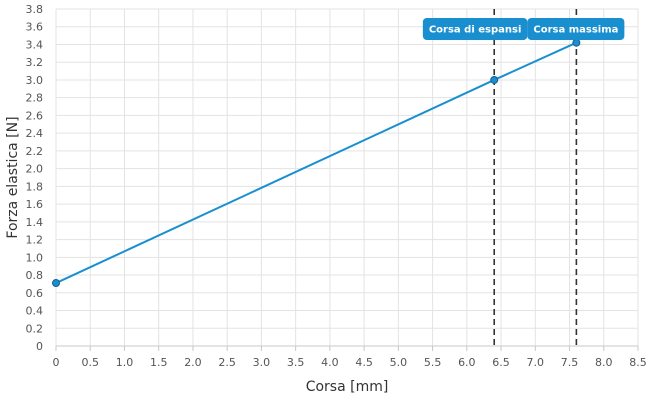  I want to click on x-tick-label: 7.0, so click(536, 362).